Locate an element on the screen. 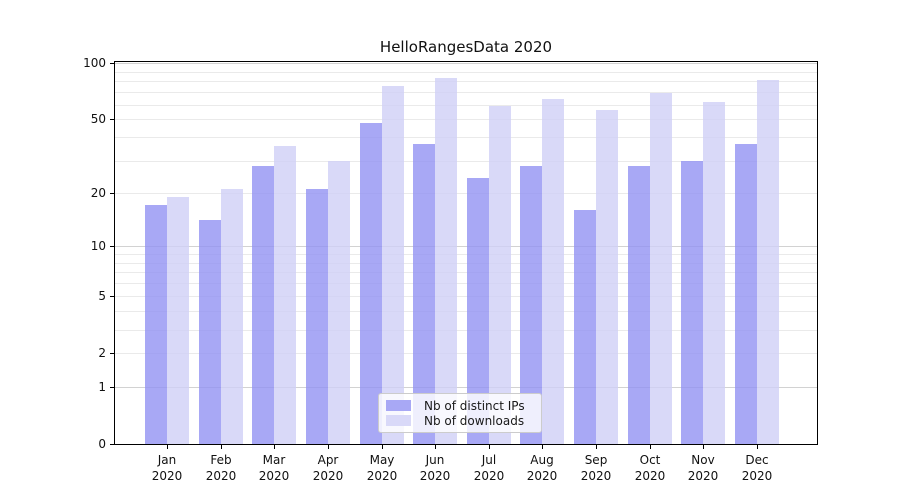 This screenshot has width=900, height=500. x-tick-label-month: May is located at coordinates (382, 460).